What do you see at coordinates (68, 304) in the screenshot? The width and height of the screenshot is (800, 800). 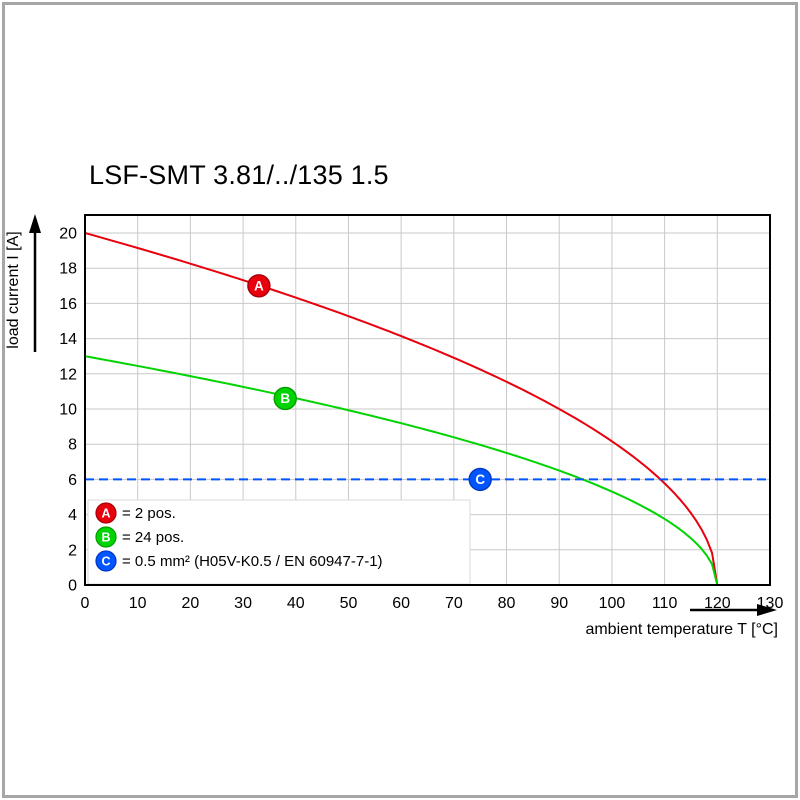 I see `y-tick-label: 16` at bounding box center [68, 304].